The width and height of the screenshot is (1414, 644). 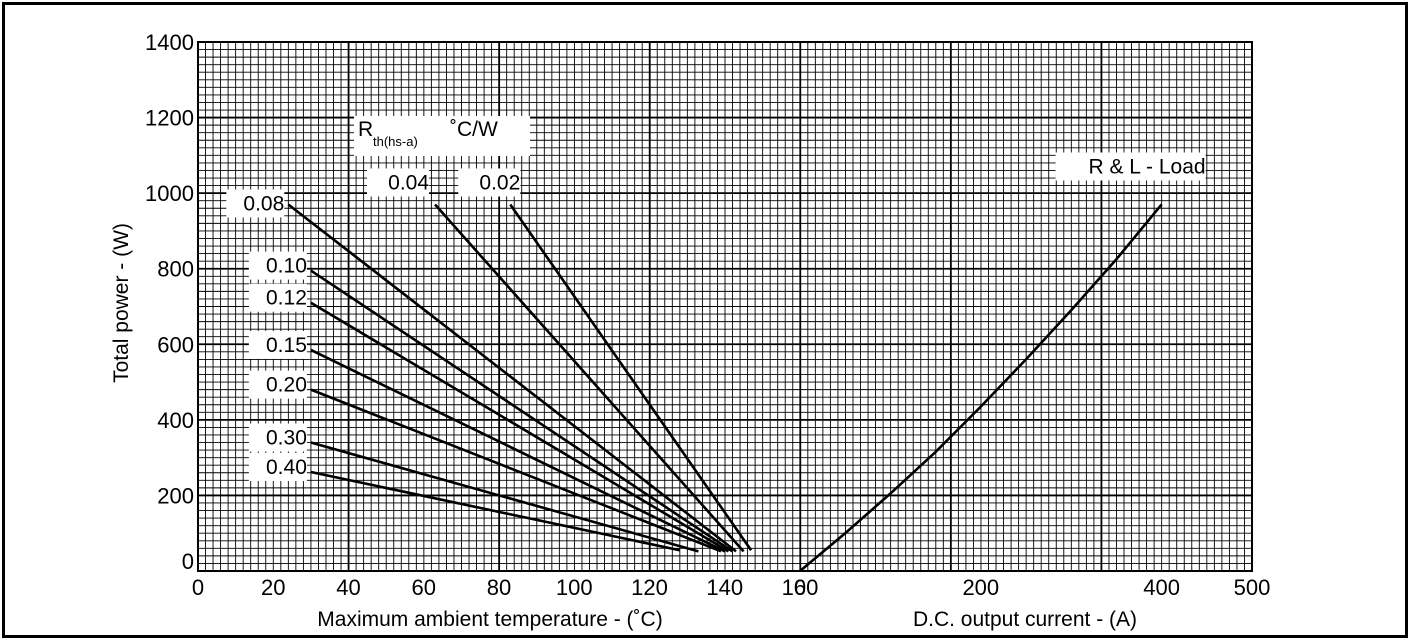 I want to click on series-label-rth-0.02: 0.02, so click(x=489, y=182).